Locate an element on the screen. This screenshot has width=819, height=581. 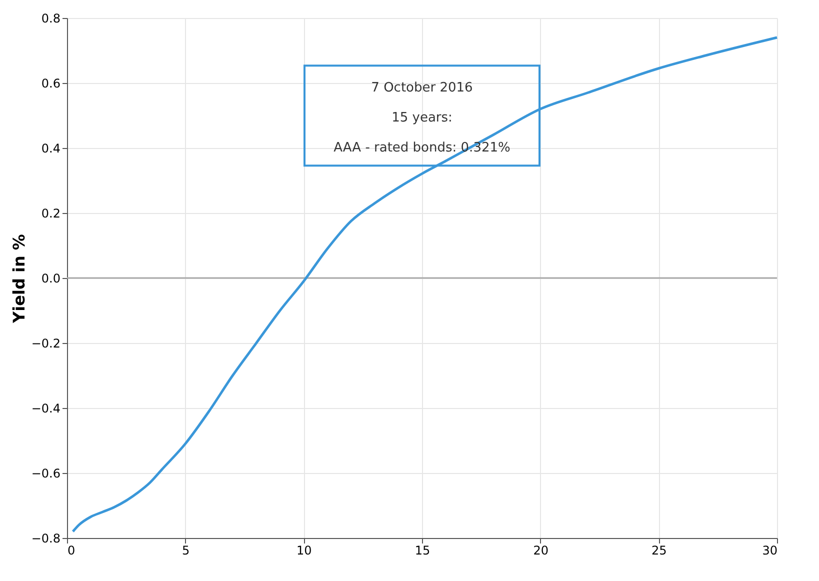
x-tick-label: 25 is located at coordinates (659, 551).